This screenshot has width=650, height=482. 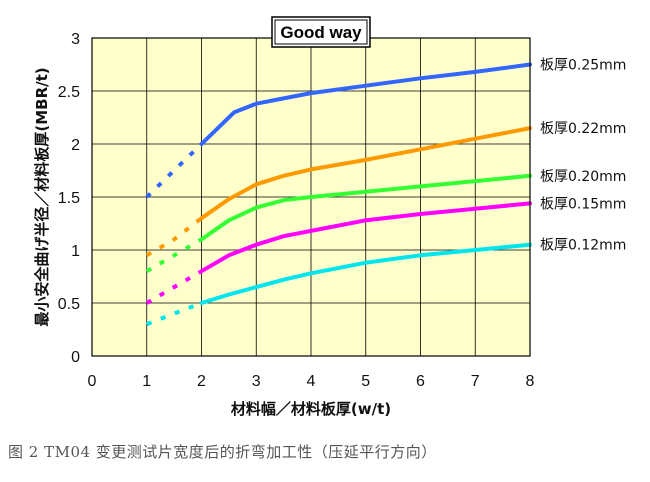 What do you see at coordinates (583, 66) in the screenshot?
I see `series-label: 板厚0.25mm` at bounding box center [583, 66].